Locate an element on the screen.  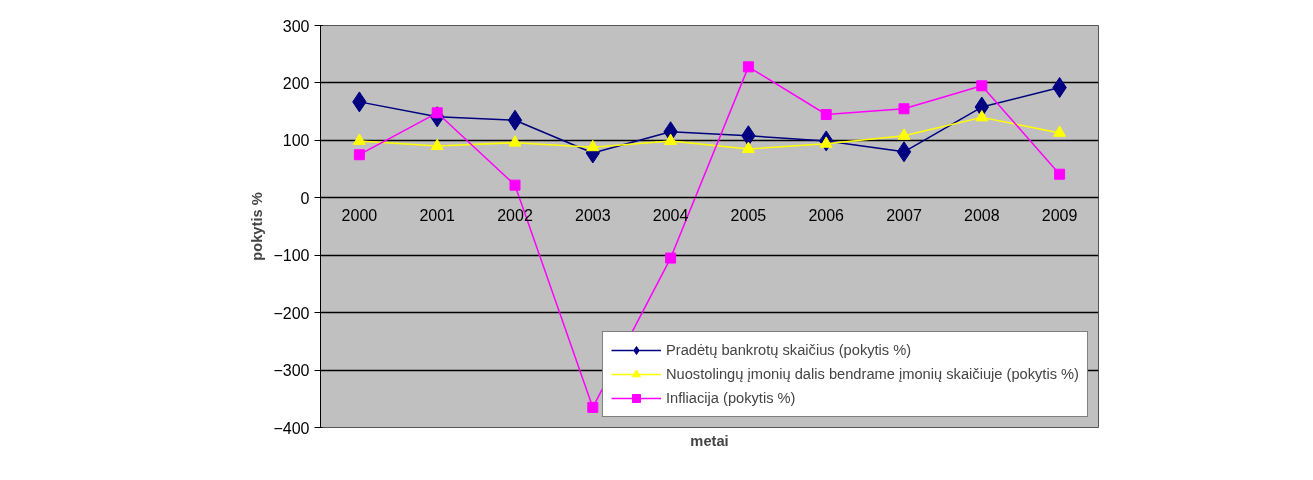
y-tick-label: −400 is located at coordinates (291, 428).